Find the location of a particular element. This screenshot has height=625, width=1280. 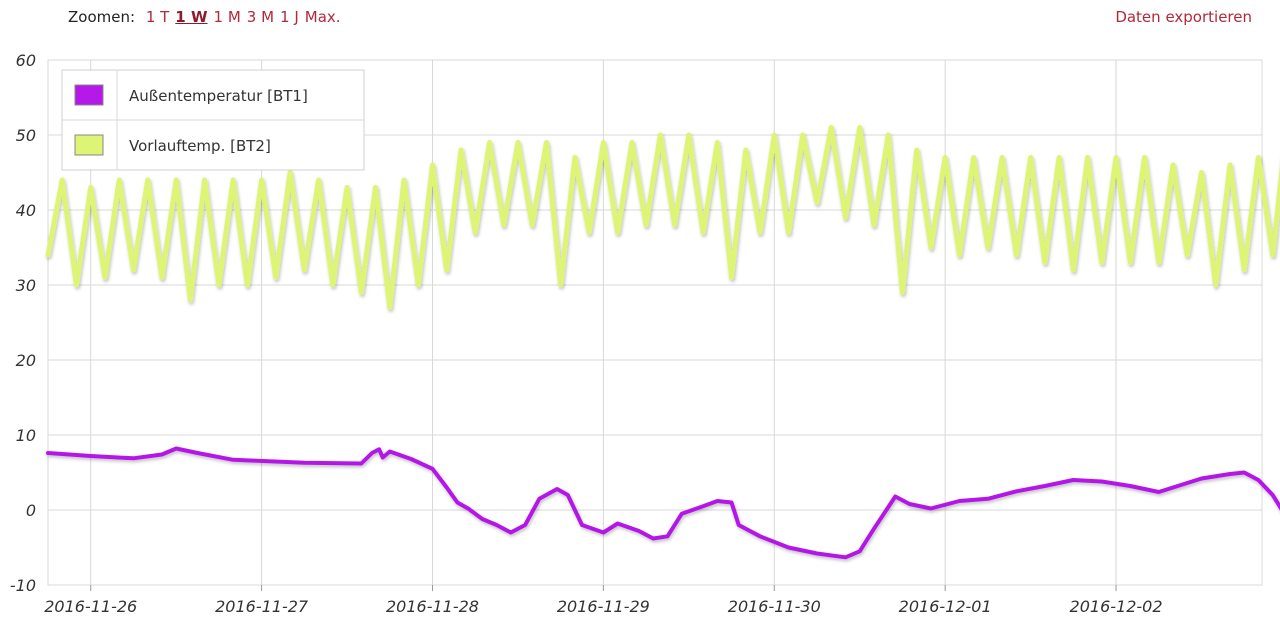

legend: Außentemperatur [BT1] Vorlauftemp. [BT2] is located at coordinates (213, 120).